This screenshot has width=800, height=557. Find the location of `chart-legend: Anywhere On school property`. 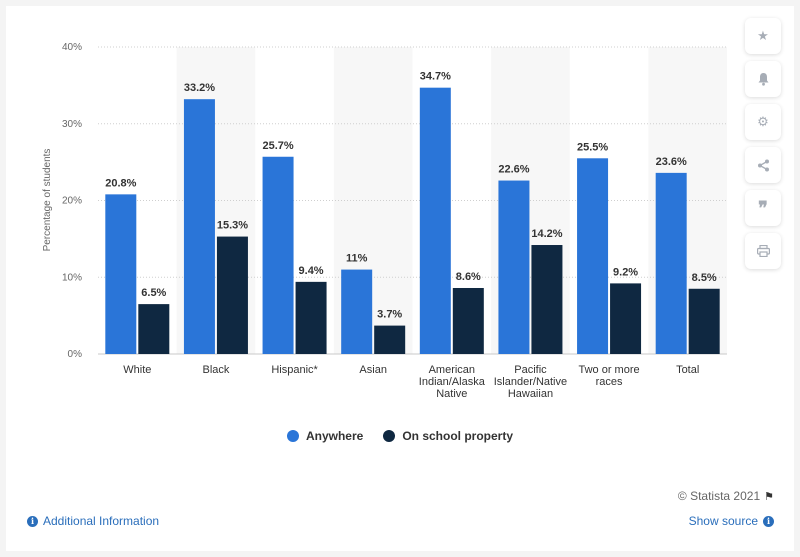

chart-legend: Anywhere On school property is located at coordinates (400, 436).